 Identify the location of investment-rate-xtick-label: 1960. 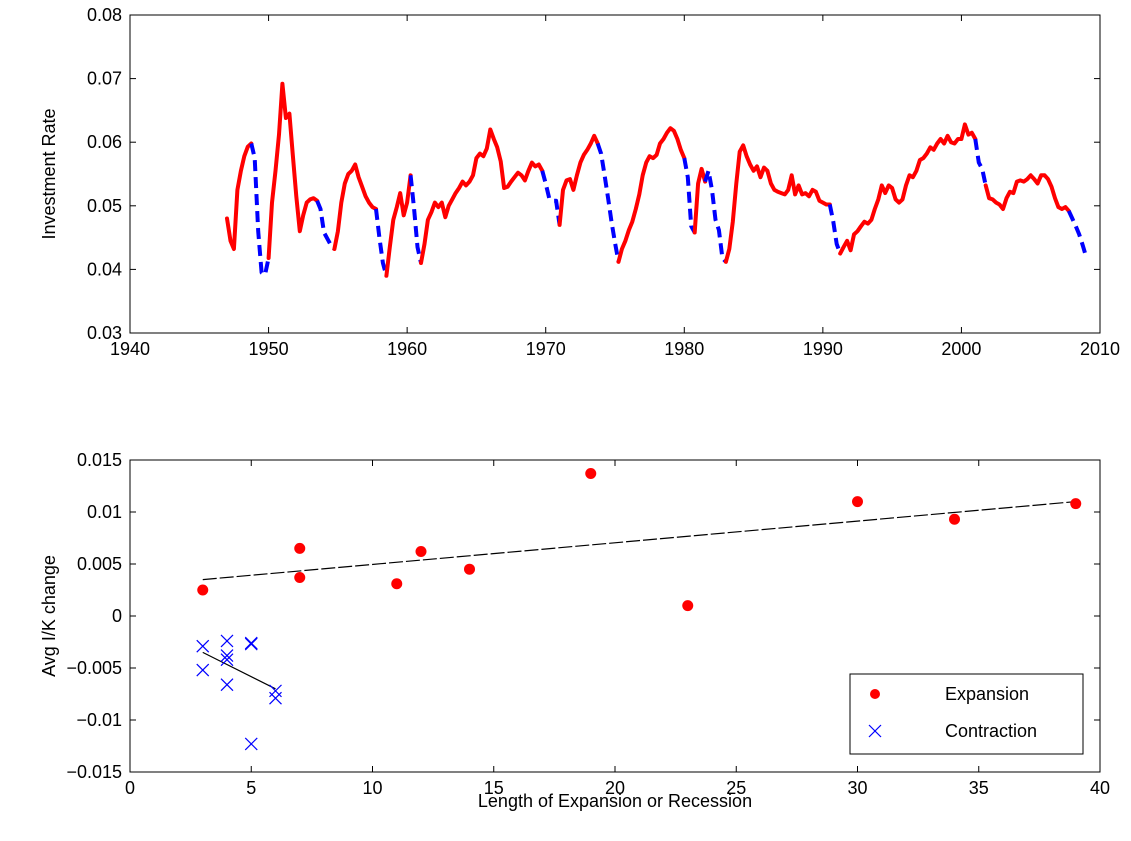
(407, 349).